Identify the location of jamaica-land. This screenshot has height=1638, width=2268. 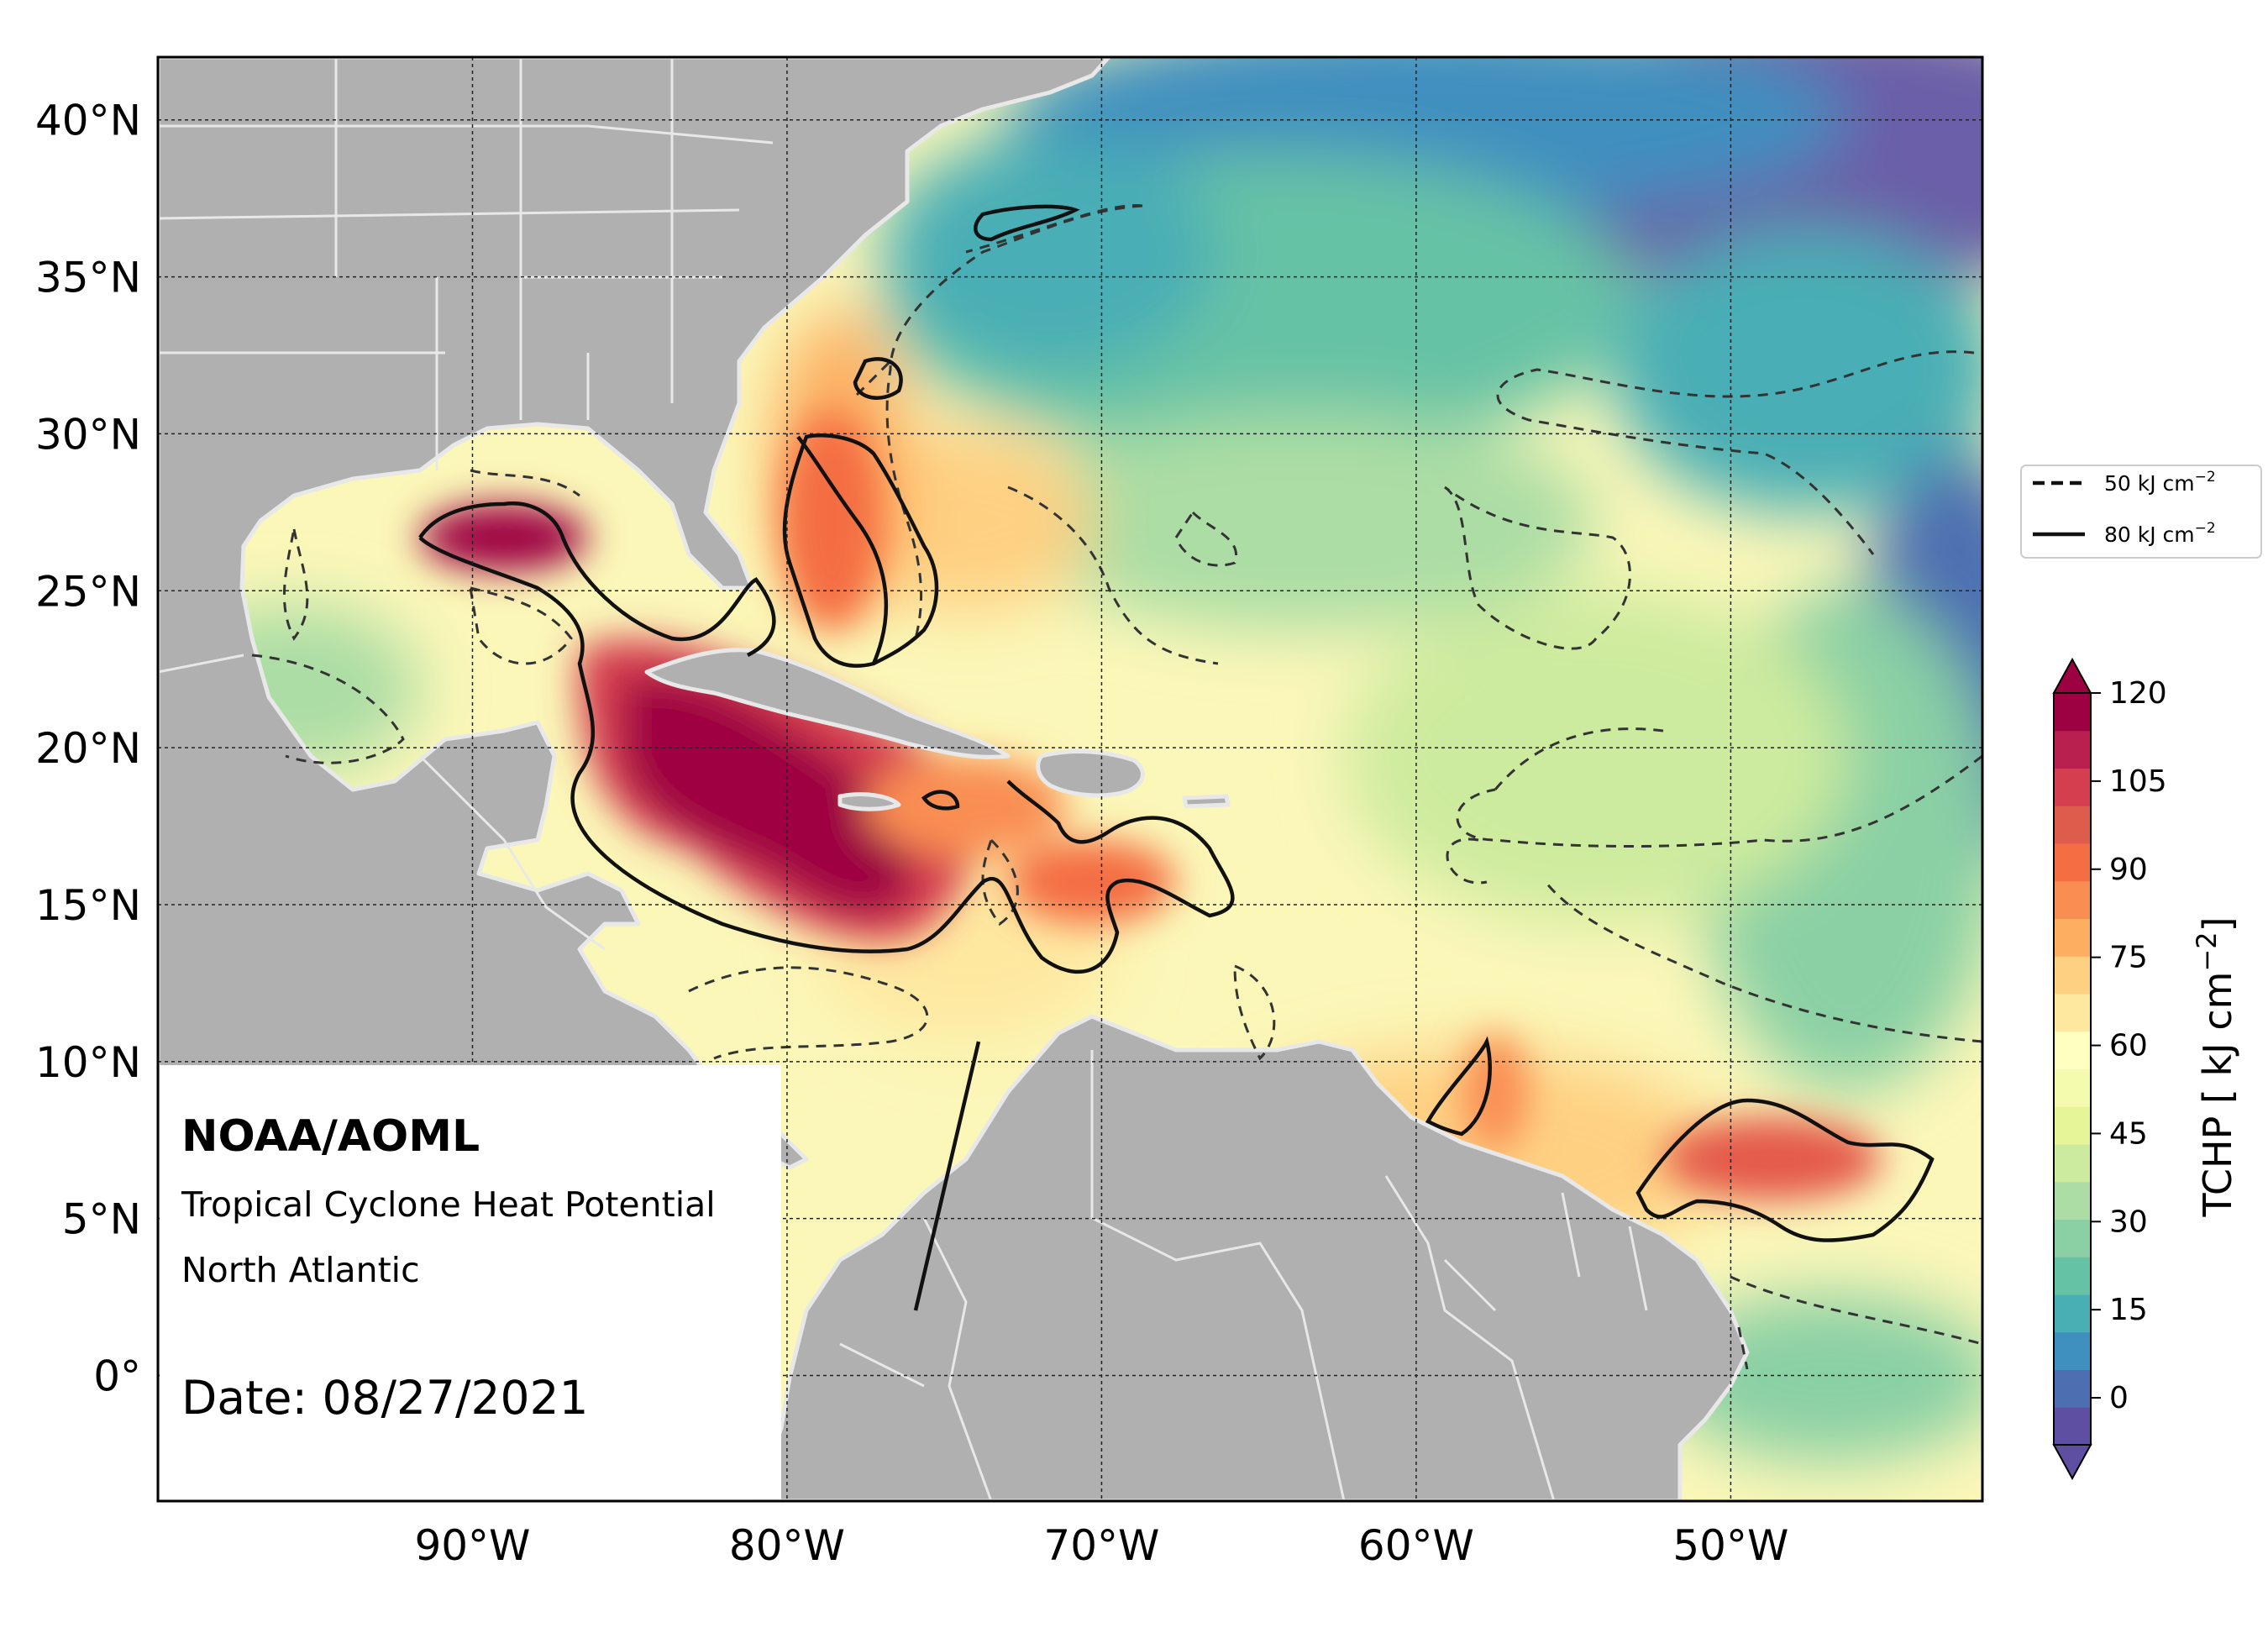
(869, 801).